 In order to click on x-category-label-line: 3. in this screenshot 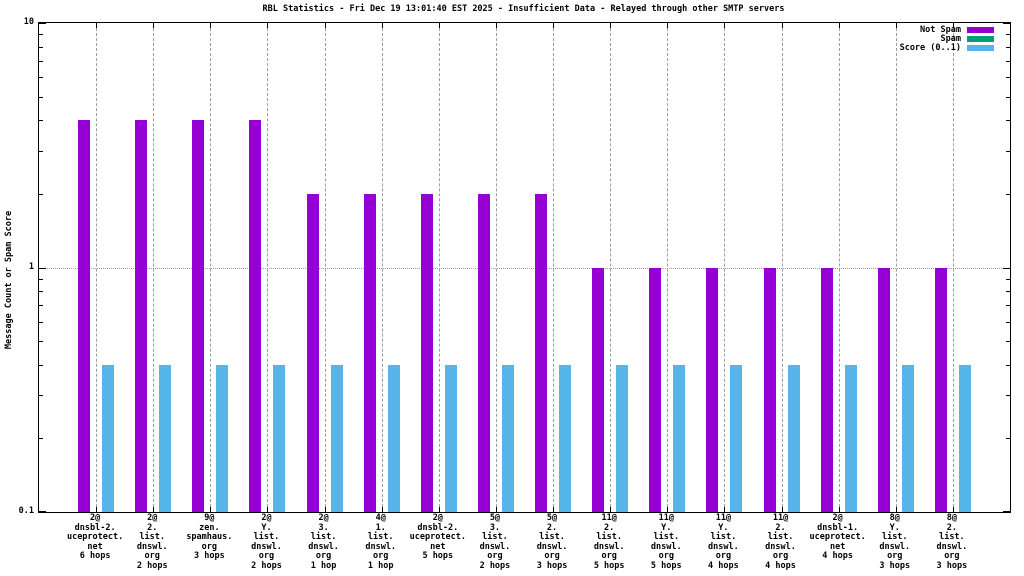, I will do `click(495, 527)`.